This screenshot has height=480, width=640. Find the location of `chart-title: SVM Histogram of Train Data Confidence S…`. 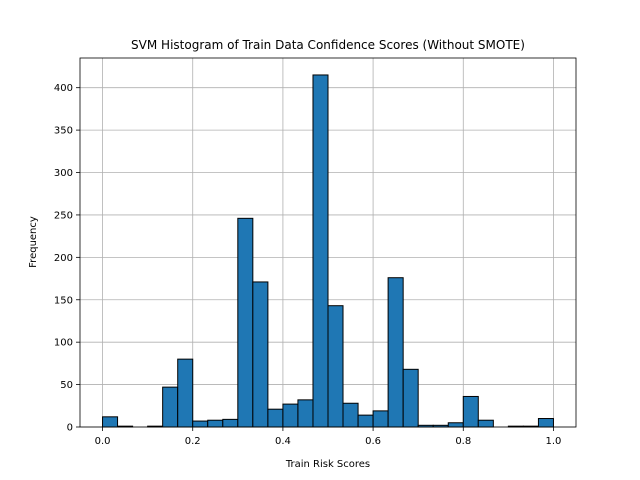

chart-title: SVM Histogram of Train Data Confidence S… is located at coordinates (328, 45).